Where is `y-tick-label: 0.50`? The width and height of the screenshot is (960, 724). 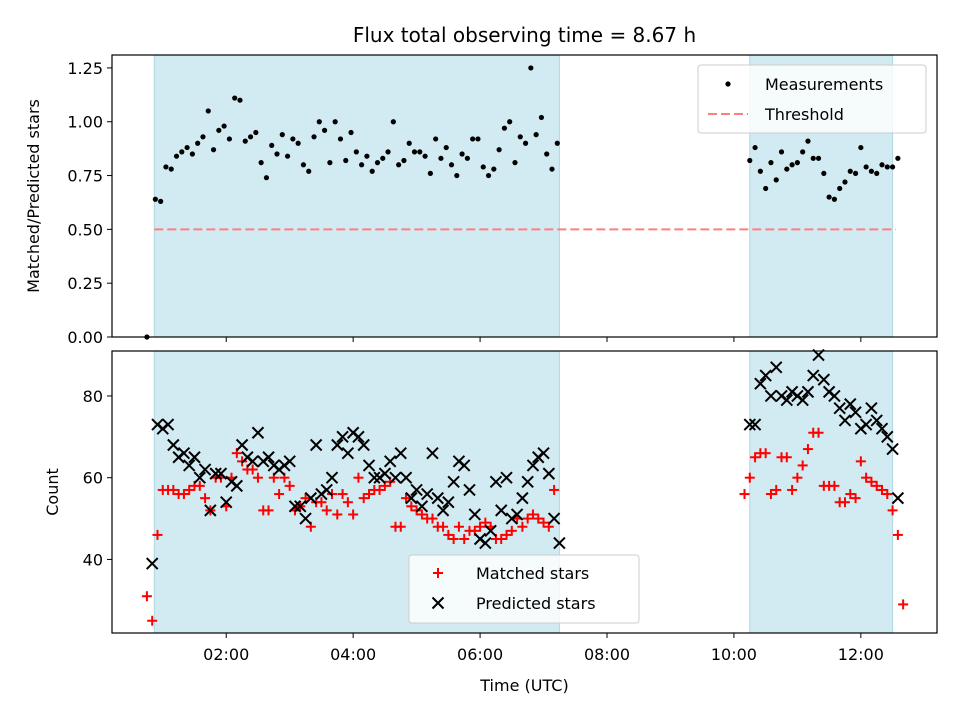 y-tick-label: 0.50 is located at coordinates (85, 229).